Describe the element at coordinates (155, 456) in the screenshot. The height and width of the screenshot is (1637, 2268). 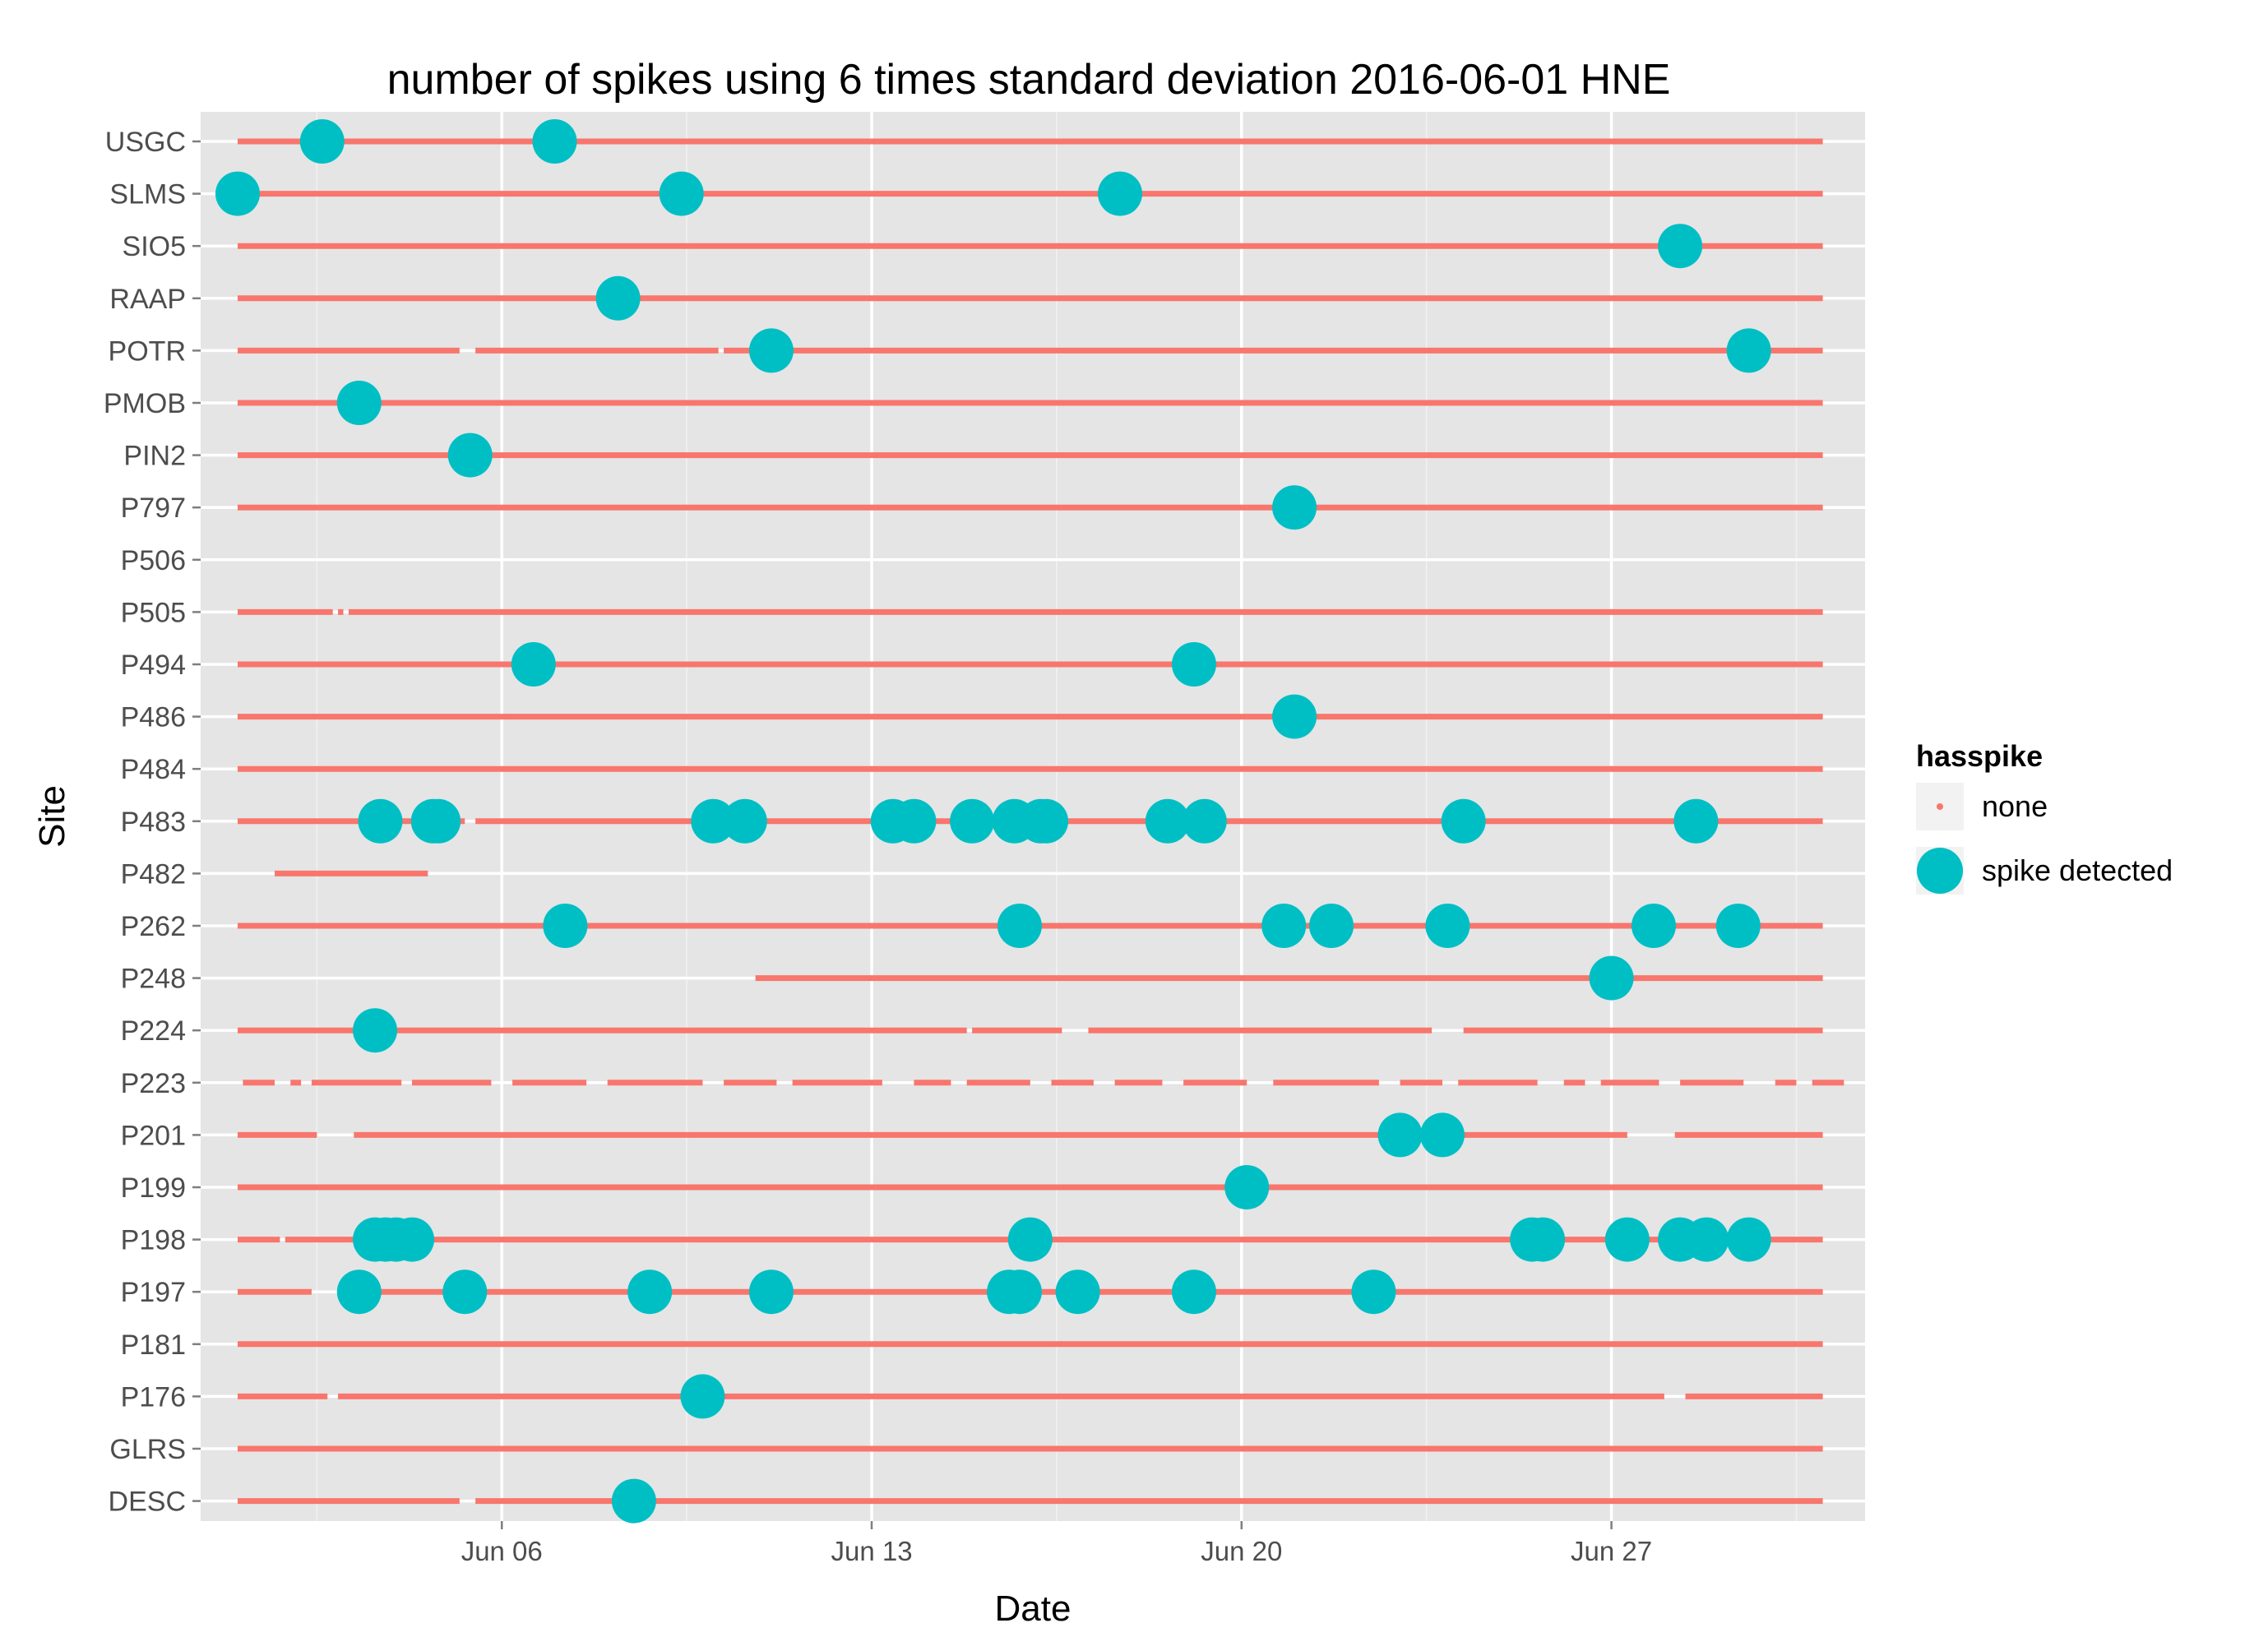
I see `y-tick-label: PIN2` at that location.